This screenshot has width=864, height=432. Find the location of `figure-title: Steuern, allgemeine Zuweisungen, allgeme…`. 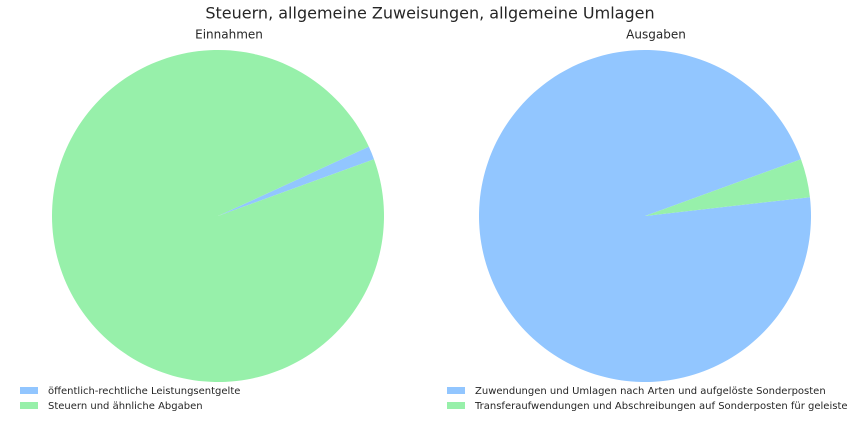

figure-title: Steuern, allgemeine Zuweisungen, allgeme… is located at coordinates (429, 13).